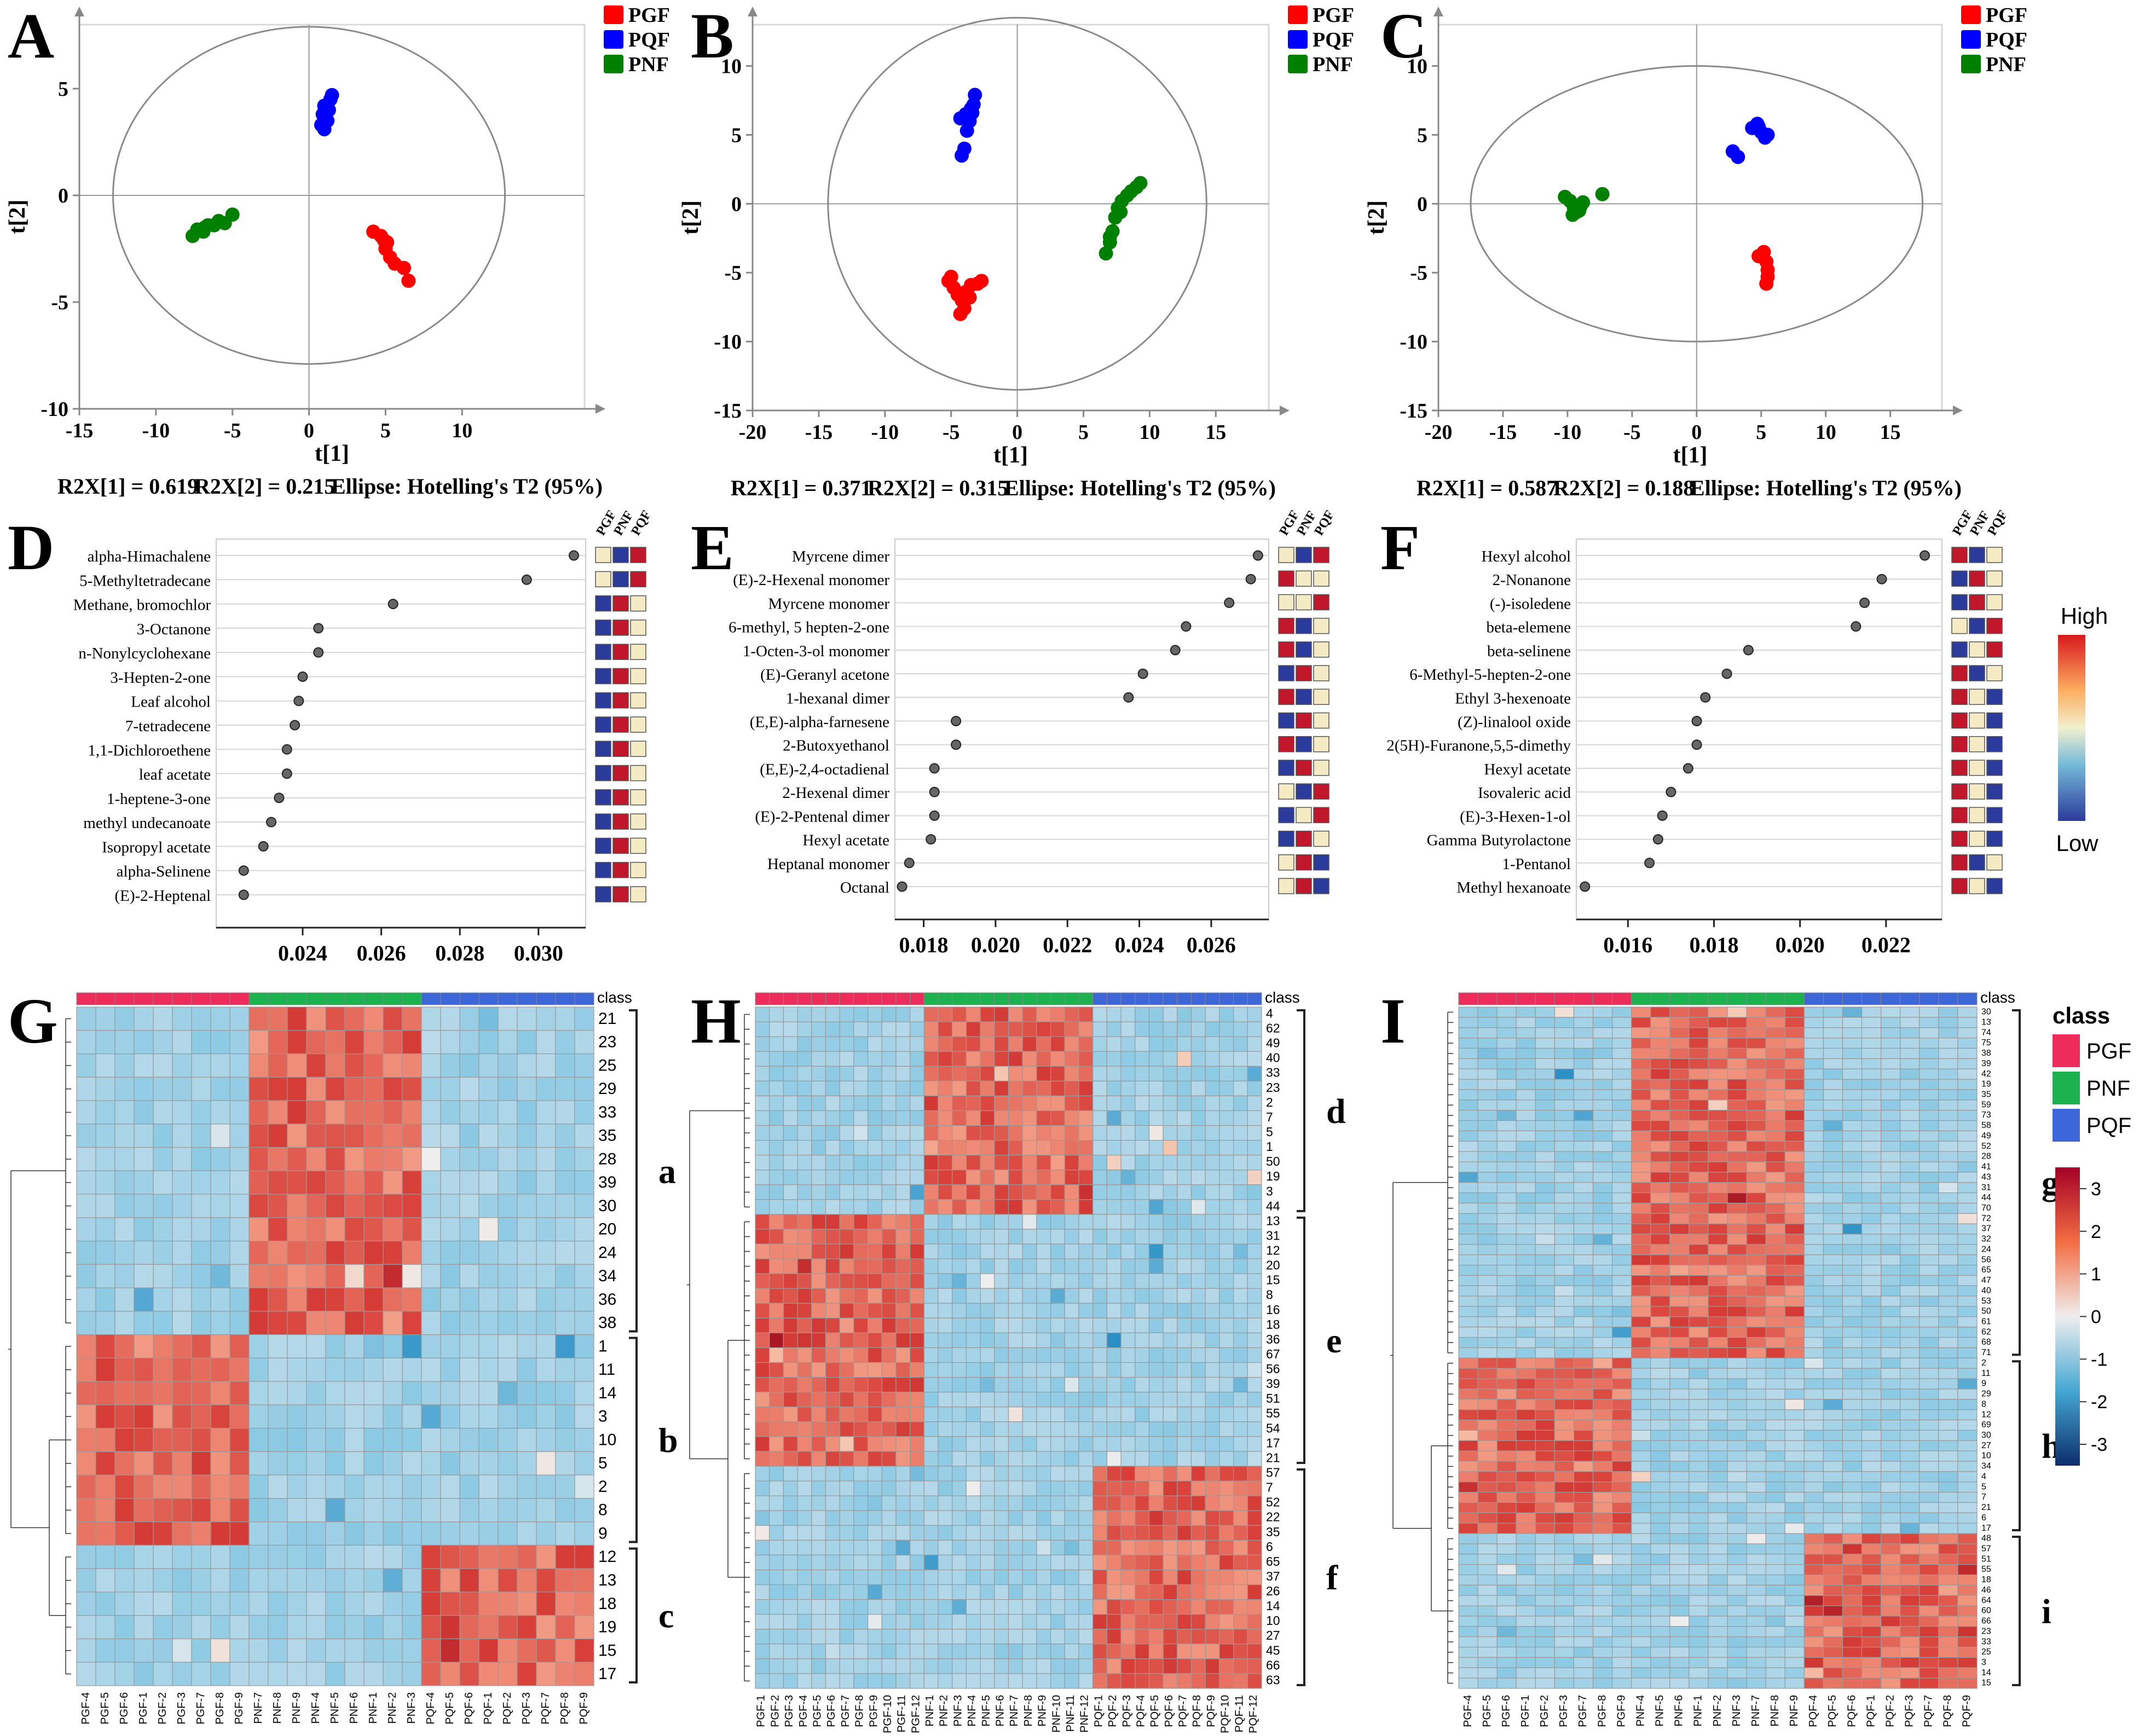  What do you see at coordinates (412, 1708) in the screenshot?
I see `column-label: PNF-3` at bounding box center [412, 1708].